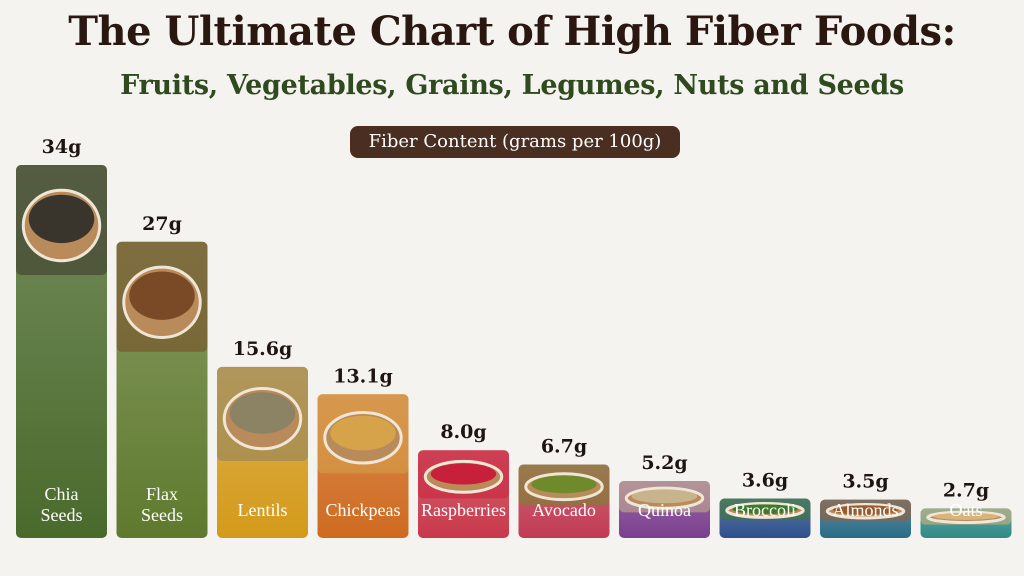 The height and width of the screenshot is (576, 1024). I want to click on bar-group: 3.6g Broccoli, so click(765, 504).